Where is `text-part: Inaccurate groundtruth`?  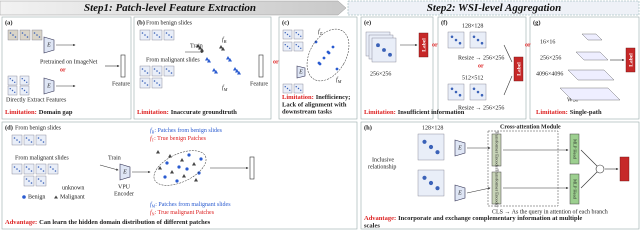
text-part: Inaccurate groundtruth is located at coordinates (204, 112).